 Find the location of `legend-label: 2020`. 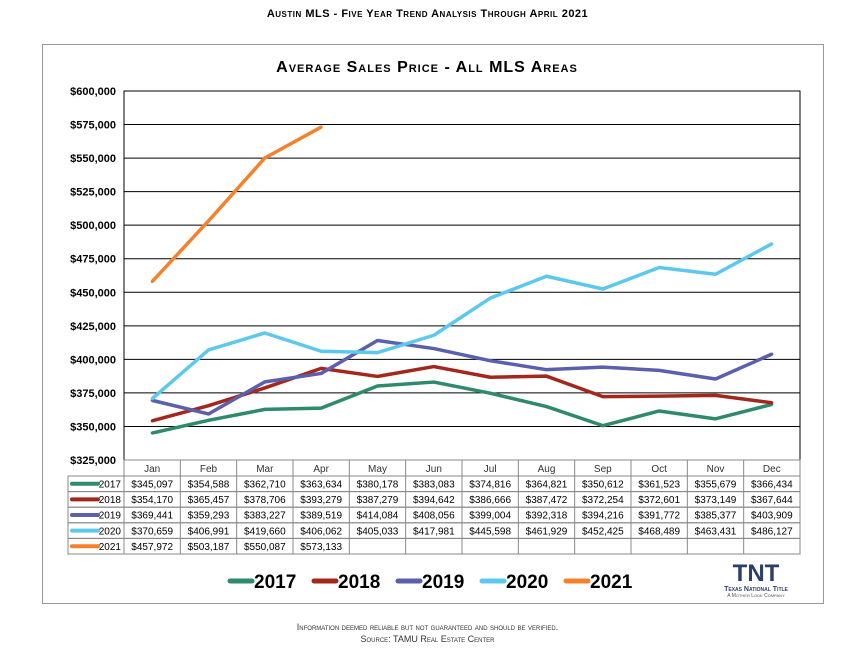

legend-label: 2020 is located at coordinates (527, 582).